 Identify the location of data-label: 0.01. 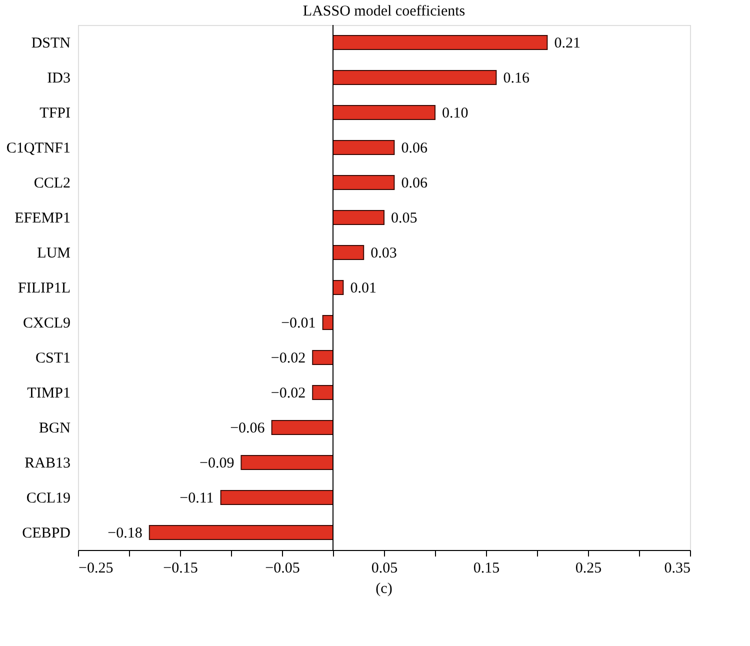
(363, 288).